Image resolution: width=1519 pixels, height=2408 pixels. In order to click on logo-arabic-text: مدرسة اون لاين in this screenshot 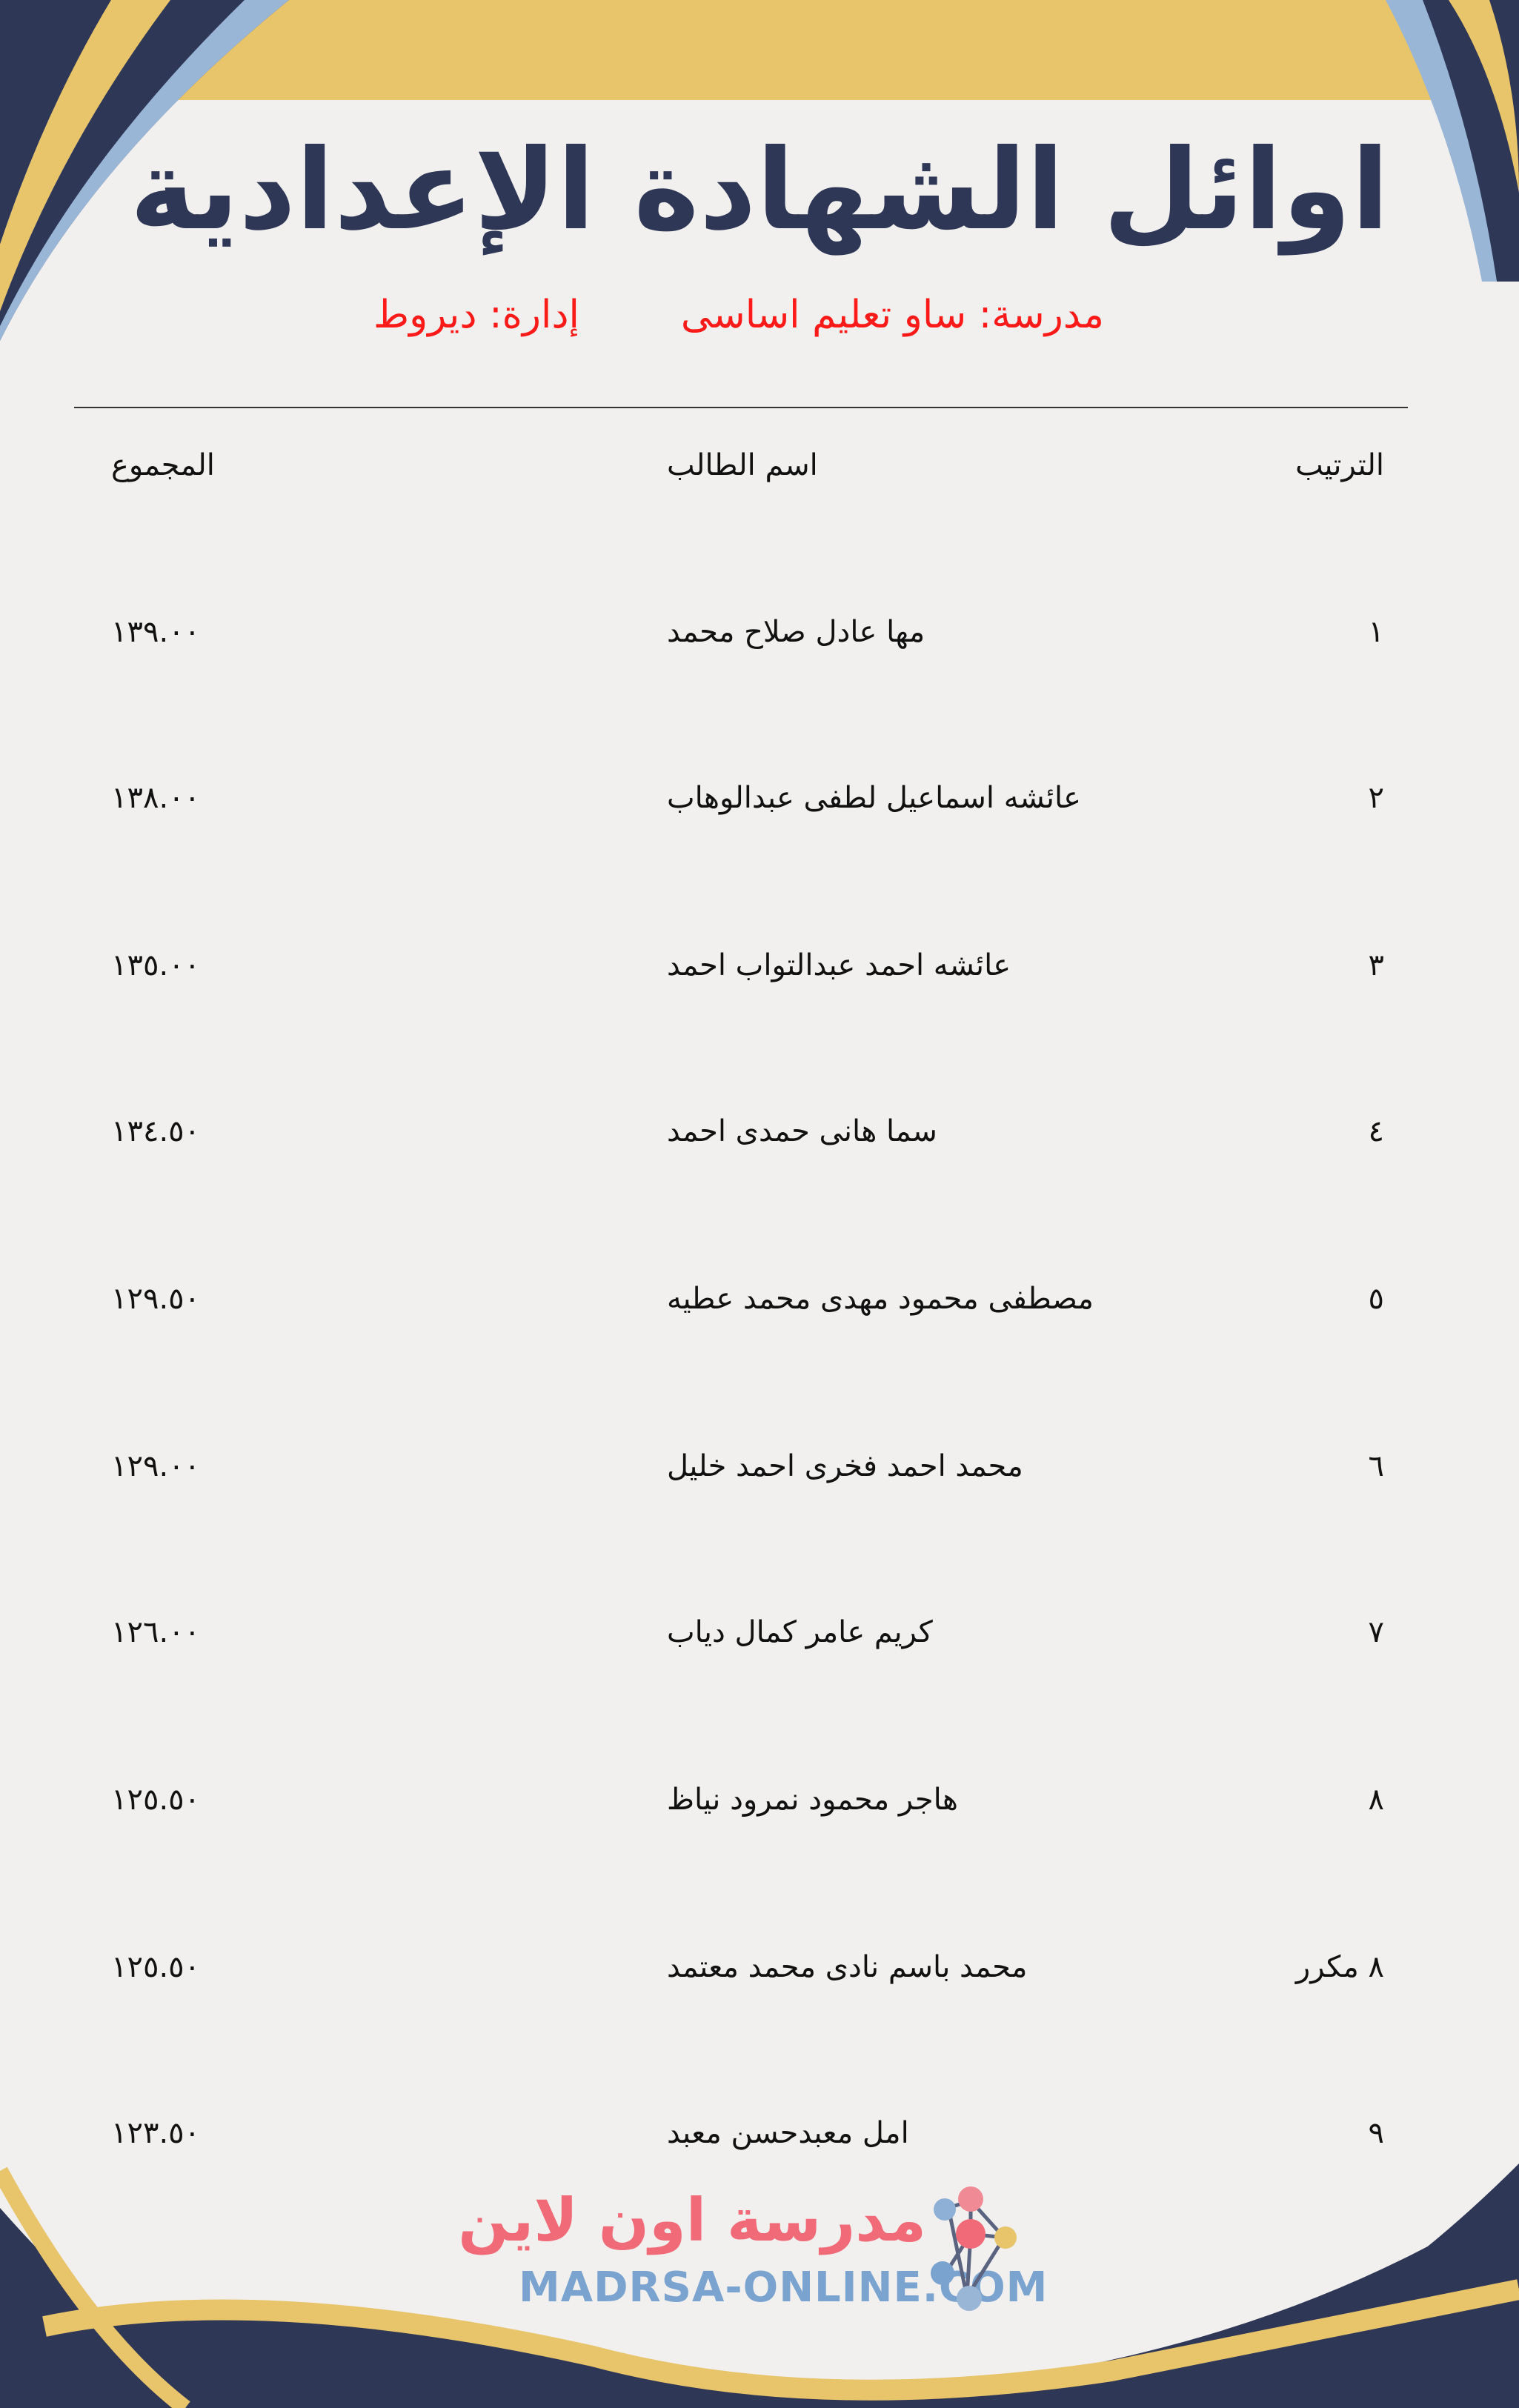, I will do `click(692, 2220)`.